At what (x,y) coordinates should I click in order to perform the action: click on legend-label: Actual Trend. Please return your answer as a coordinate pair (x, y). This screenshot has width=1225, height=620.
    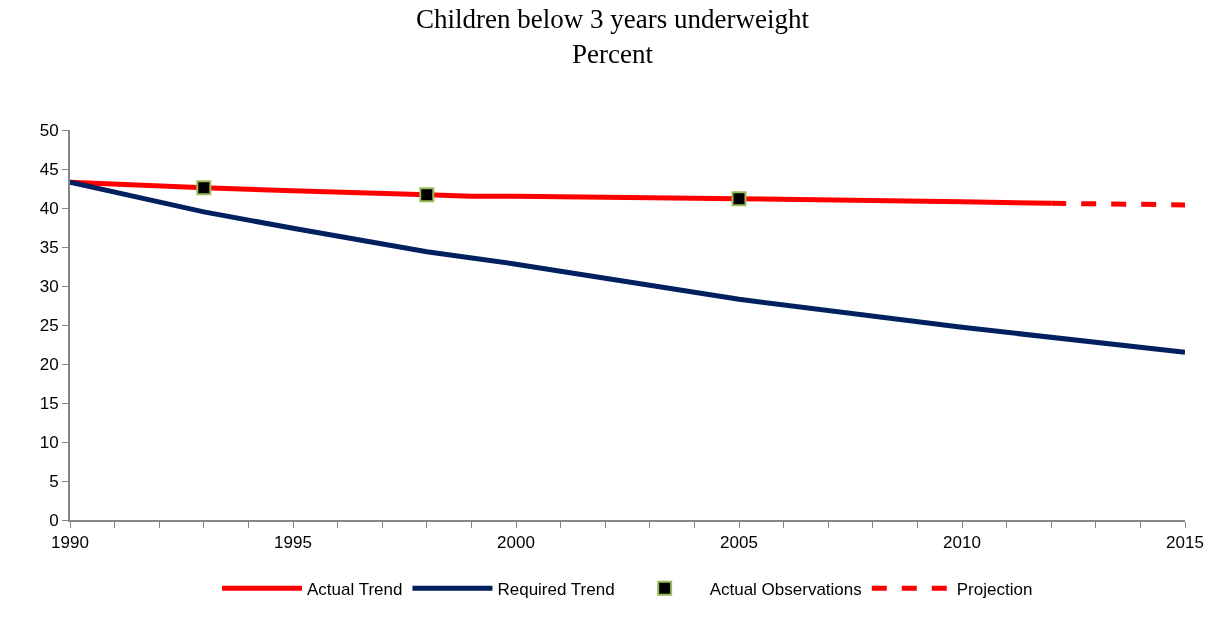
    Looking at the image, I should click on (355, 589).